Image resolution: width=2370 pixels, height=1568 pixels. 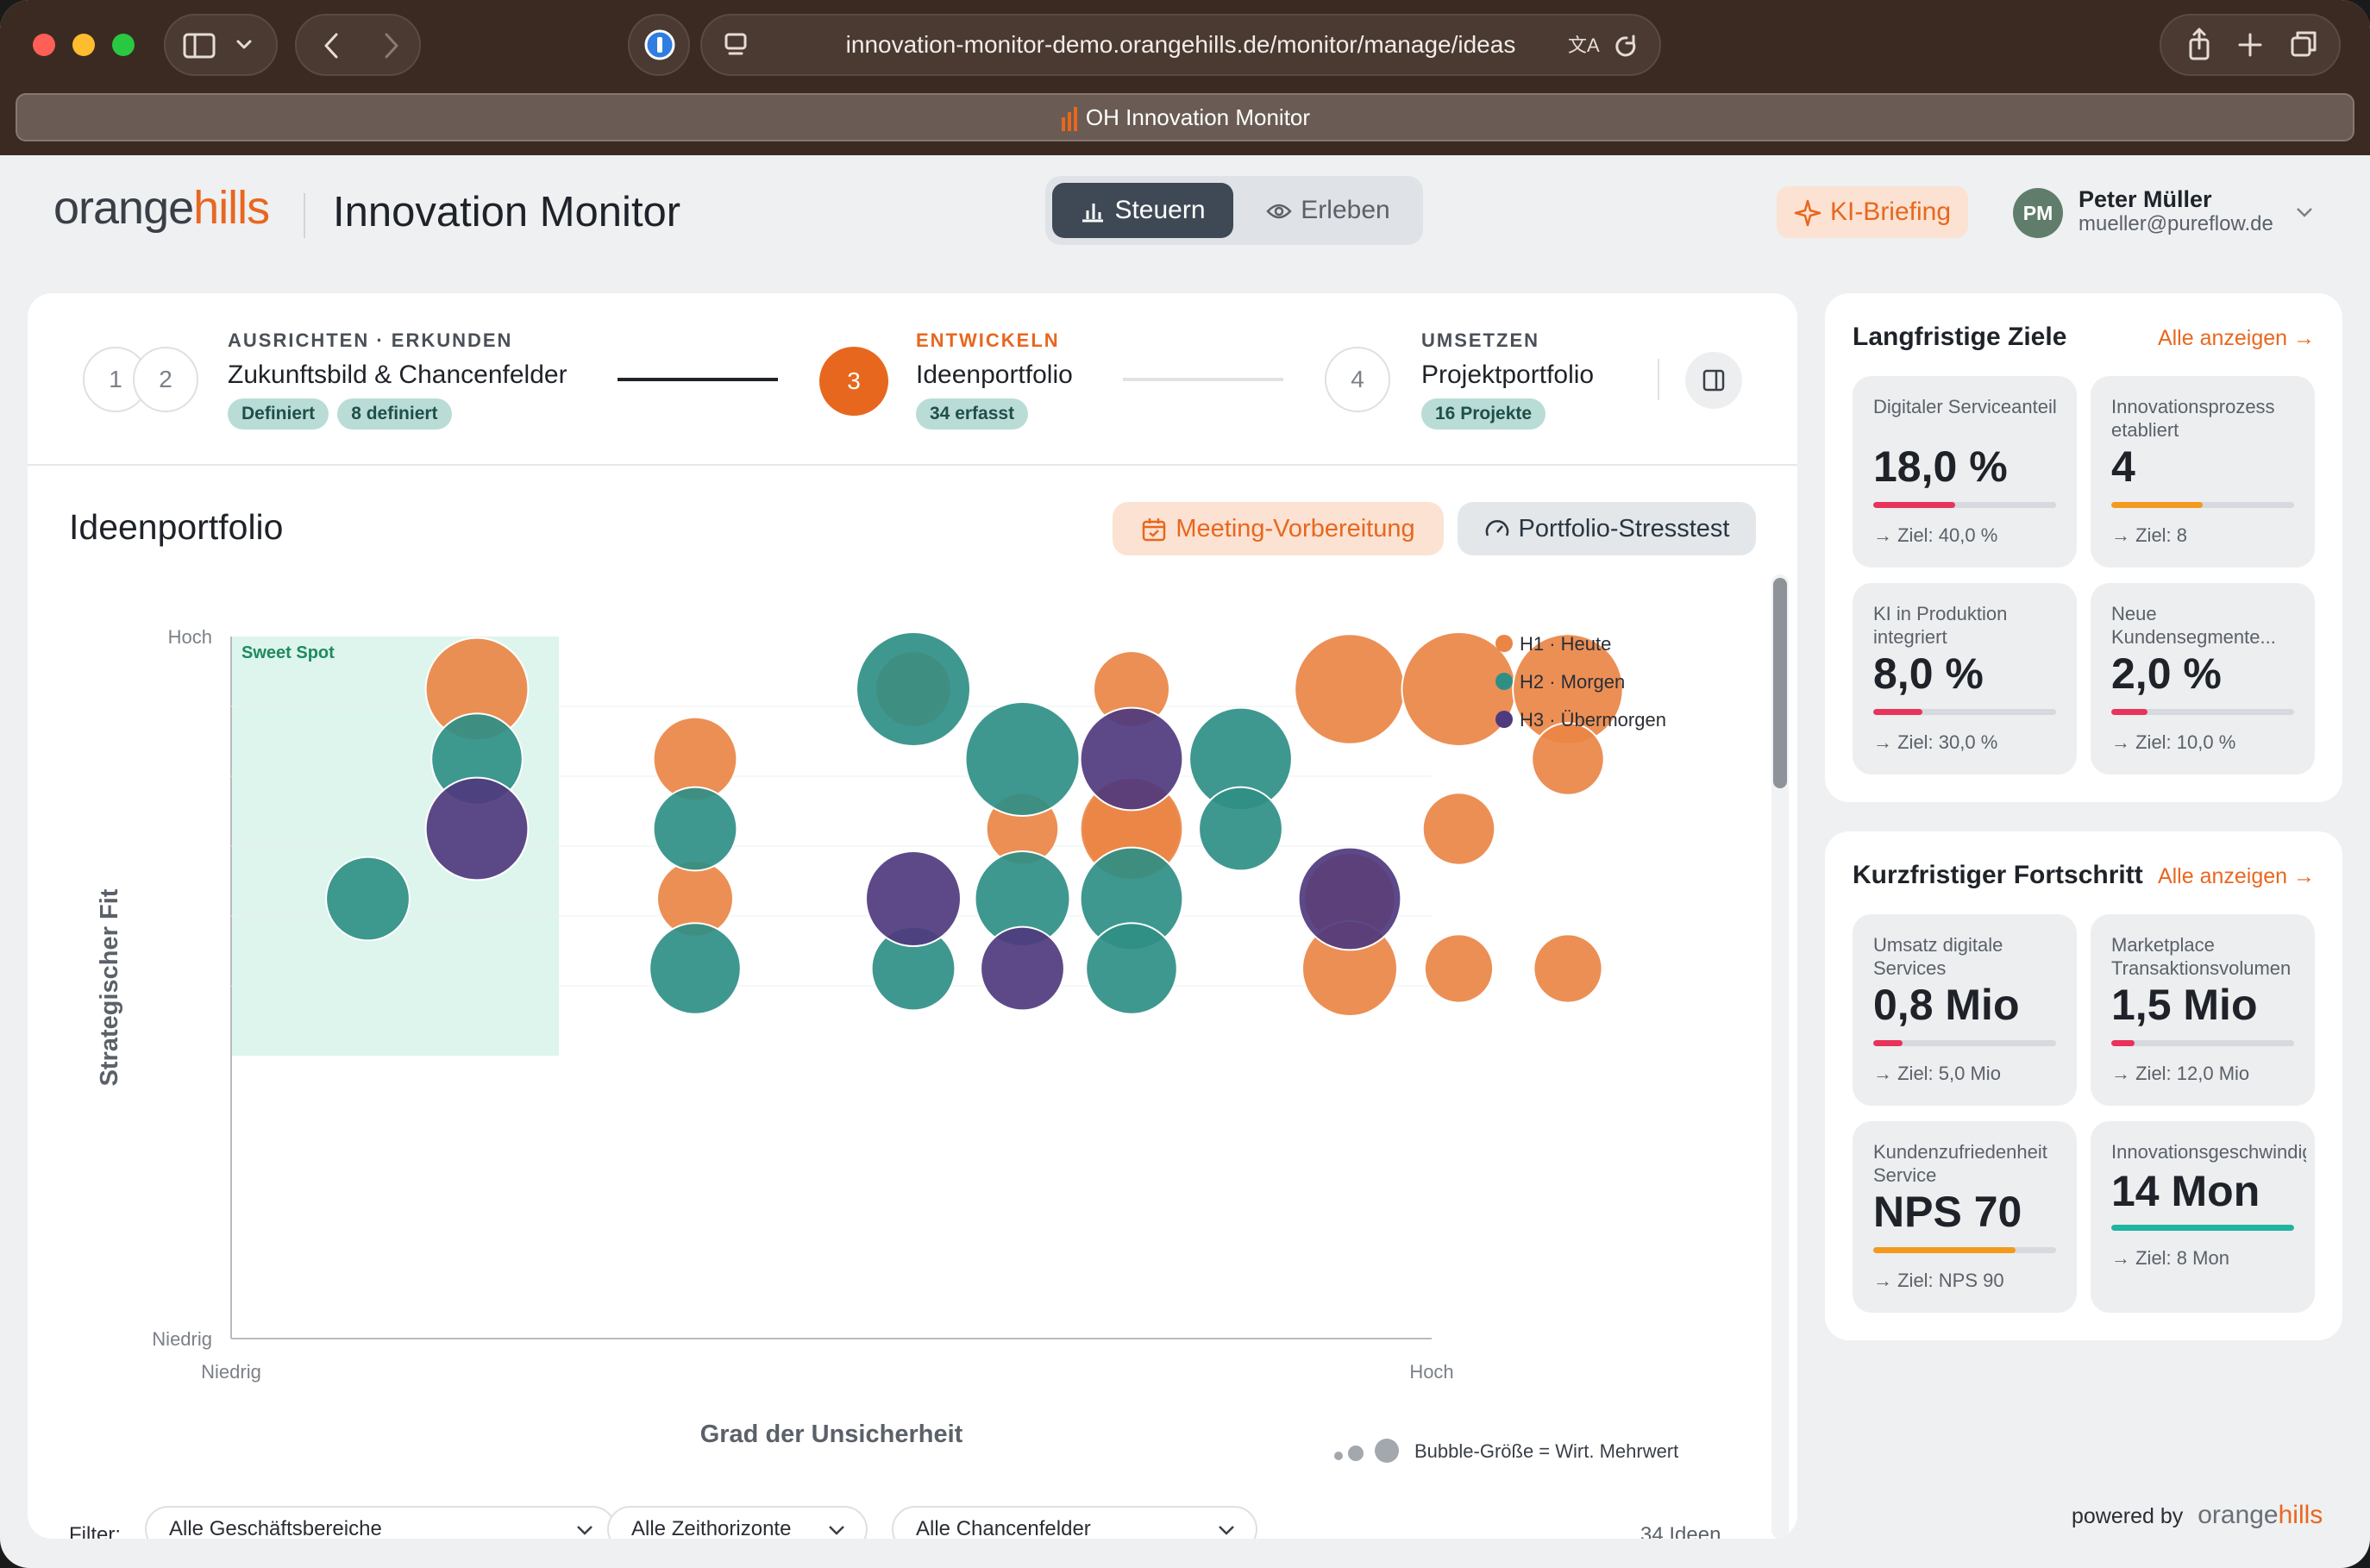 What do you see at coordinates (1713, 380) in the screenshot?
I see `panel-toggle-button` at bounding box center [1713, 380].